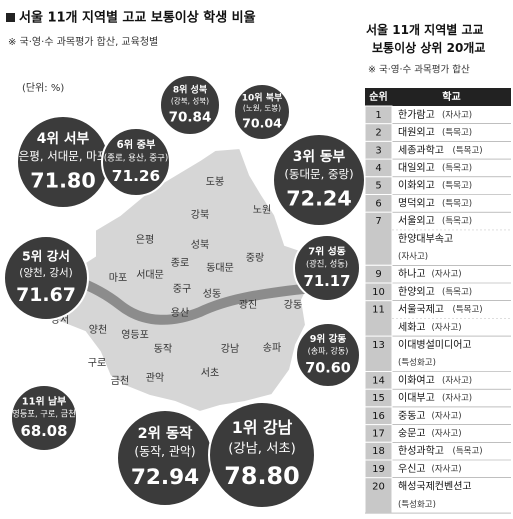 Image resolution: width=513 pixels, height=519 pixels. I want to click on bubble-districts: (양천, 강서), so click(46, 273).